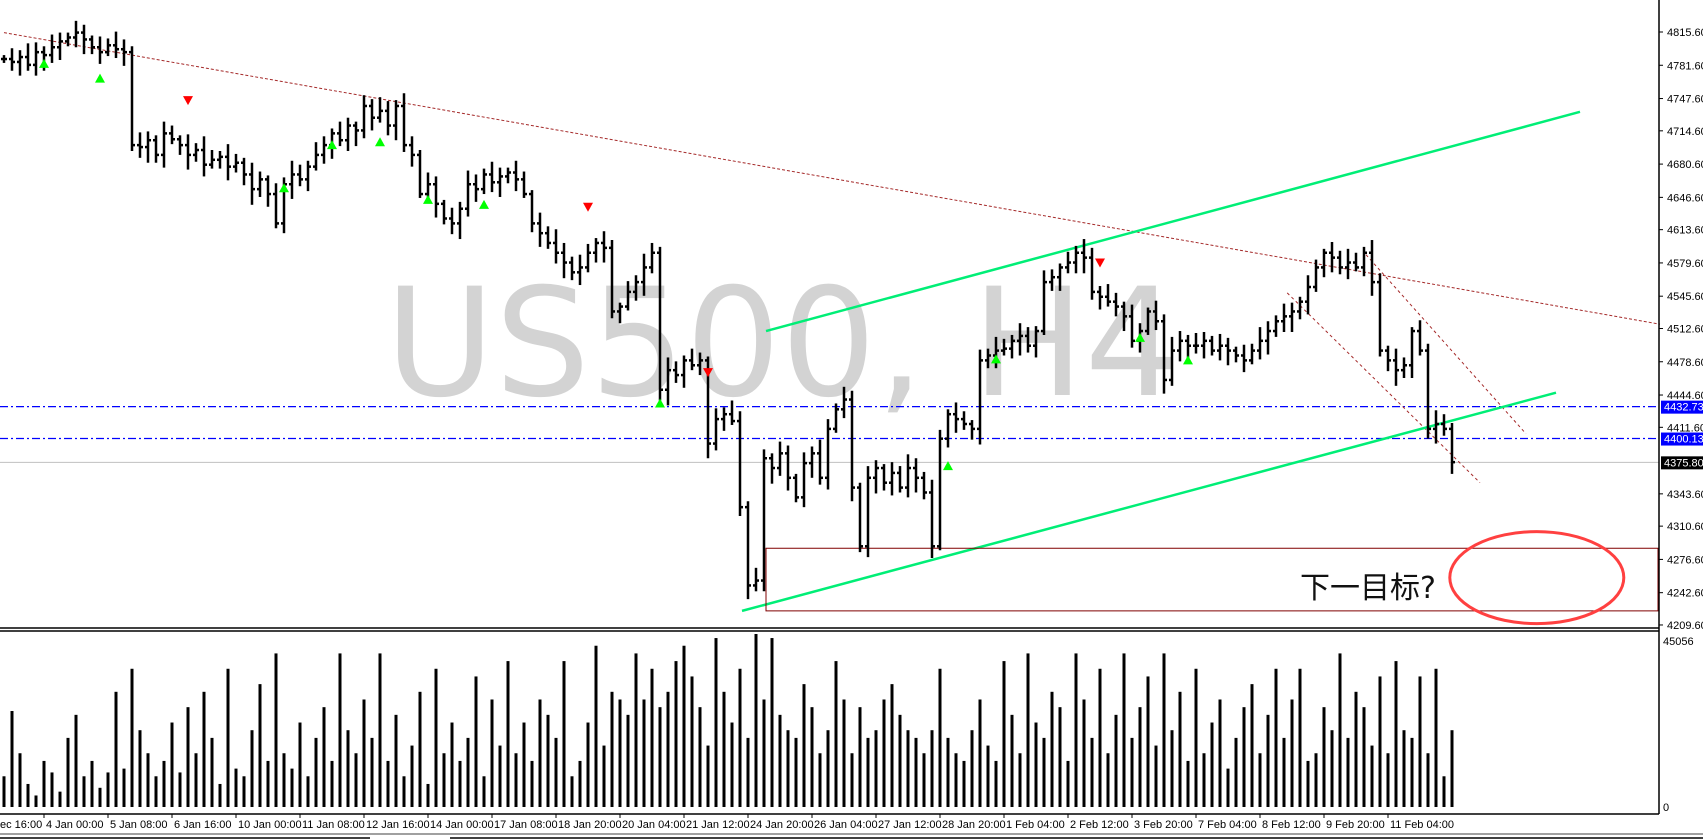 The image size is (1703, 839). What do you see at coordinates (1685, 428) in the screenshot?
I see `price-tick-label: 4411.60` at bounding box center [1685, 428].